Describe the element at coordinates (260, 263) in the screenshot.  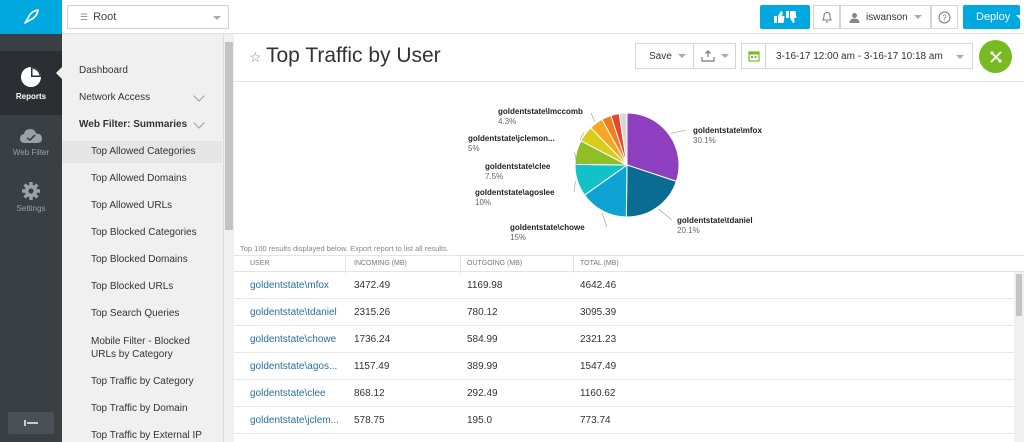
I see `col-header-user: USER` at that location.